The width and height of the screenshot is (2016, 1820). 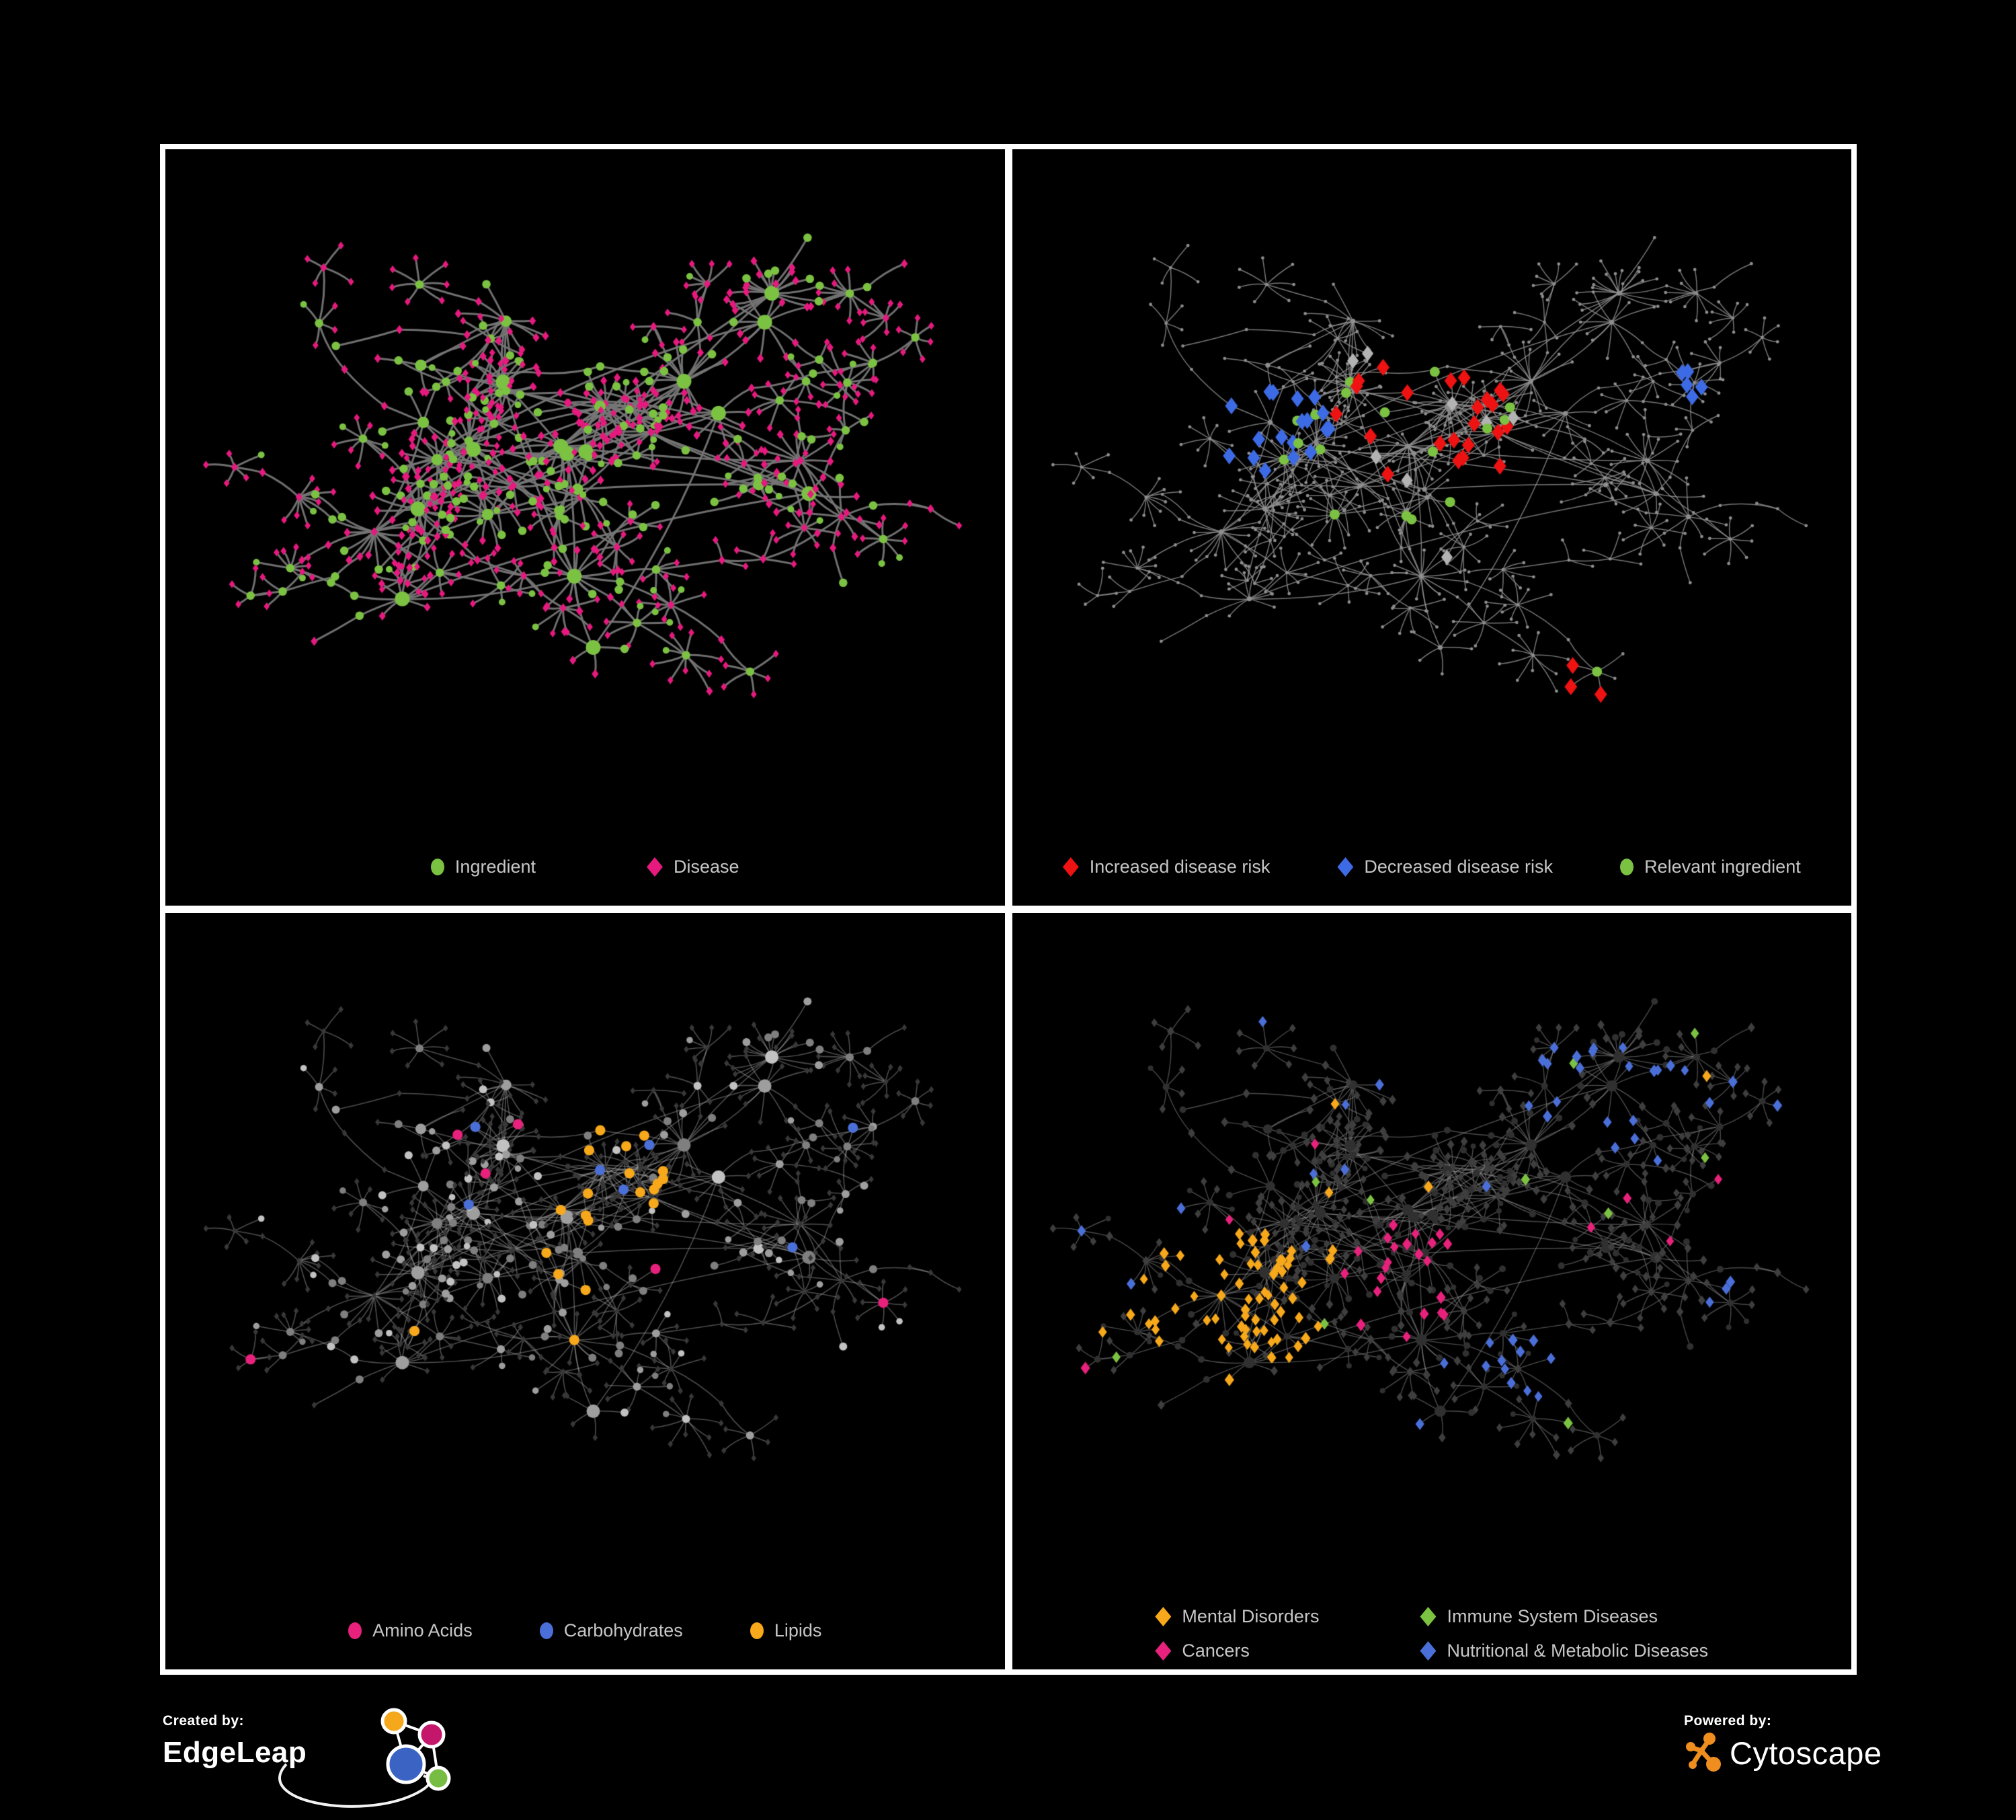 I want to click on legend-item-mental-disorders: Mental Disorders, so click(x=1237, y=1616).